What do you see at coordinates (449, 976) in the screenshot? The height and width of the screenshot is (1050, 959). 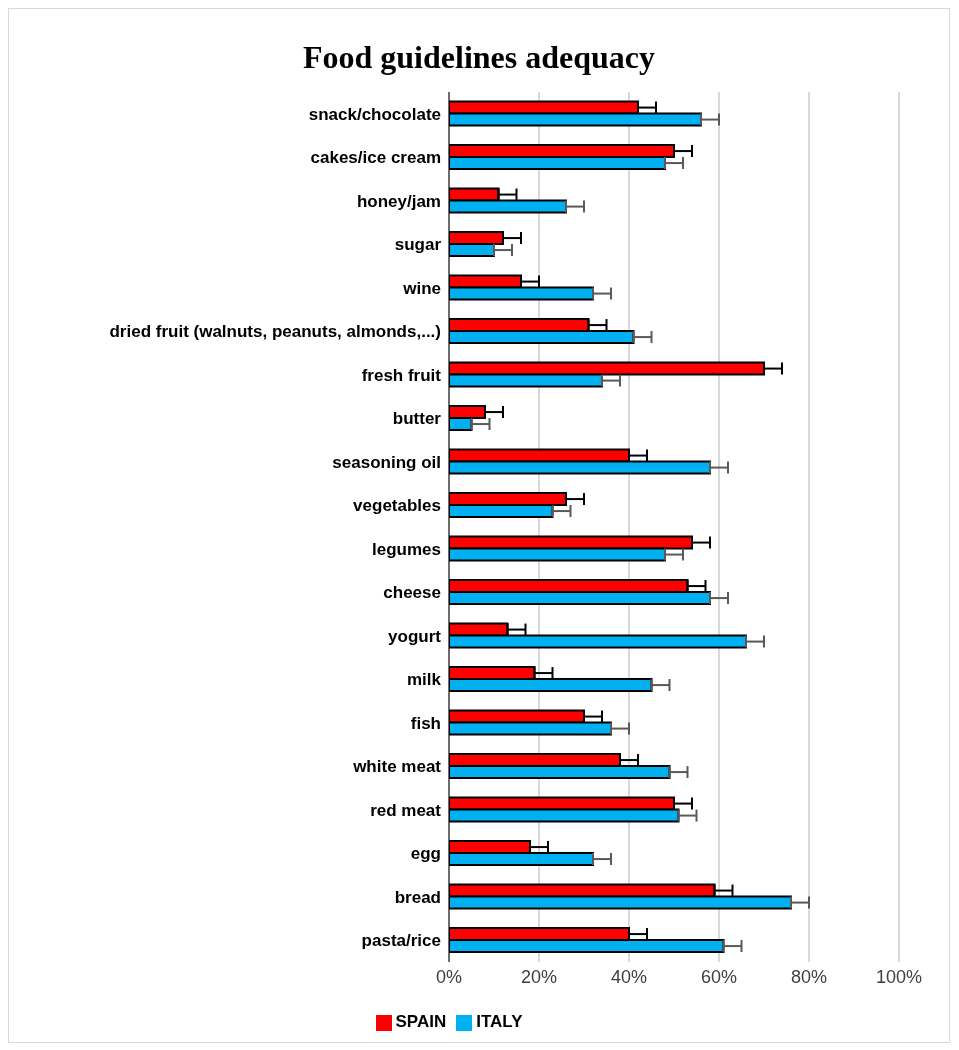 I see `x-tick-label: 0%` at bounding box center [449, 976].